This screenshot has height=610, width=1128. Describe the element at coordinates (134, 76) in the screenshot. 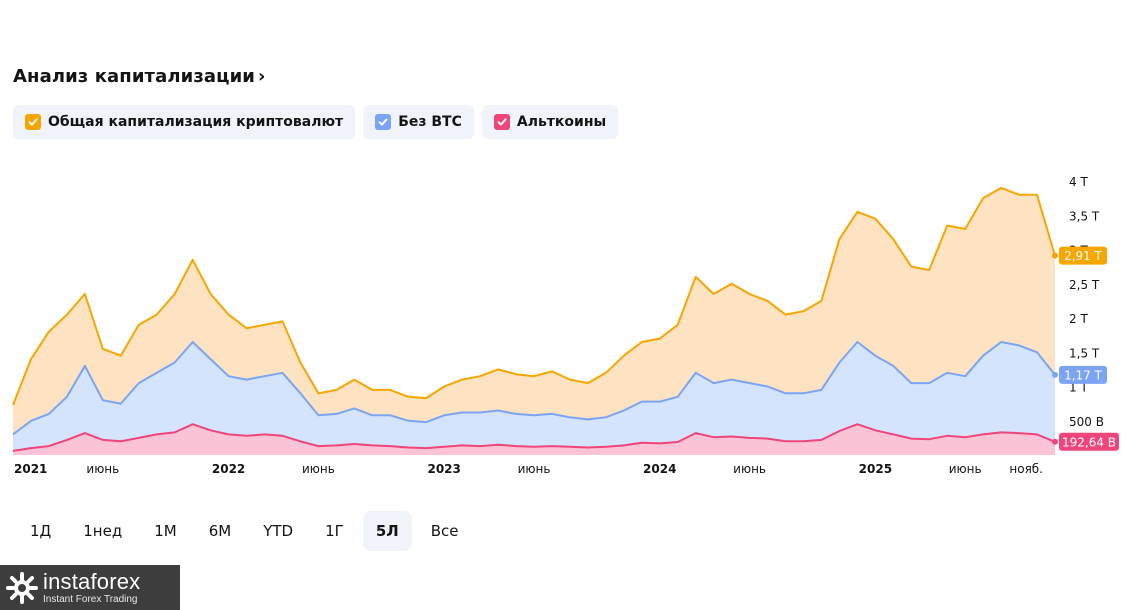

I see `chart-title-text: Анализ капитализации` at that location.